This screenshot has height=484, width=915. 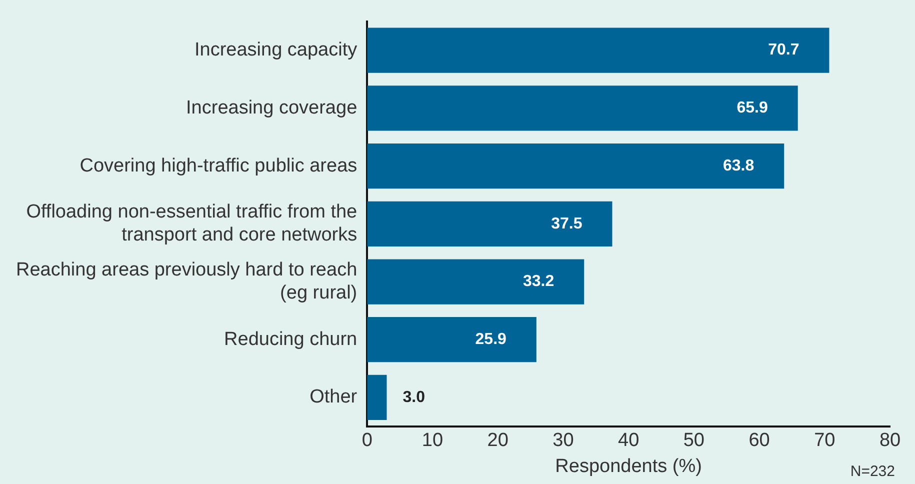 What do you see at coordinates (497, 441) in the screenshot?
I see `x-tick-label: 20` at bounding box center [497, 441].